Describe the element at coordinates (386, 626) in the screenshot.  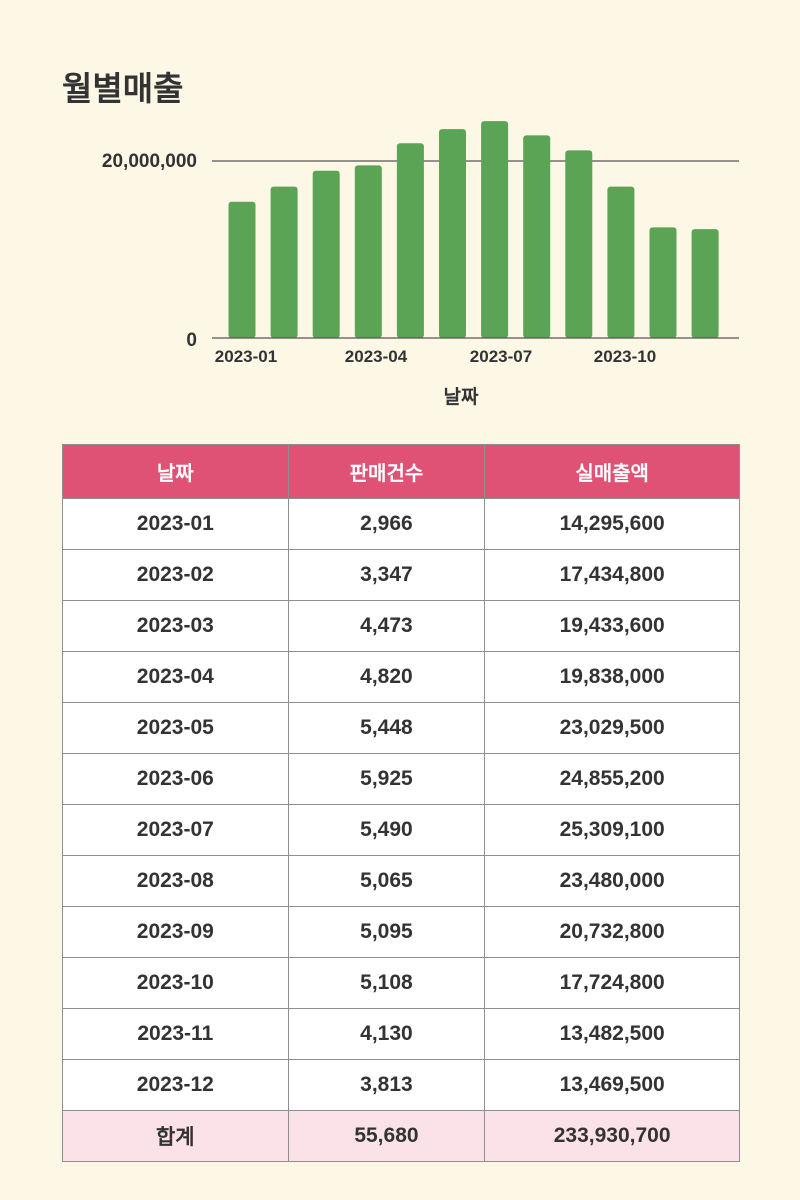
I see `count-cell: 4,473` at that location.